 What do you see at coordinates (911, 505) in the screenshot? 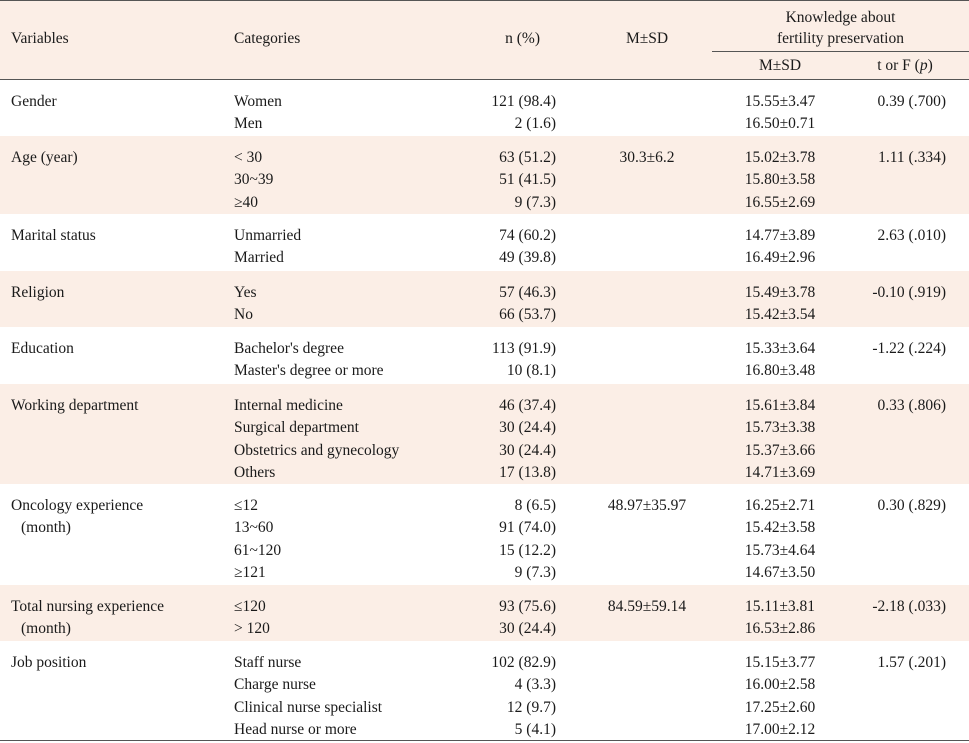
I see `t-or-f-value: 0.30 (.829)` at bounding box center [911, 505].